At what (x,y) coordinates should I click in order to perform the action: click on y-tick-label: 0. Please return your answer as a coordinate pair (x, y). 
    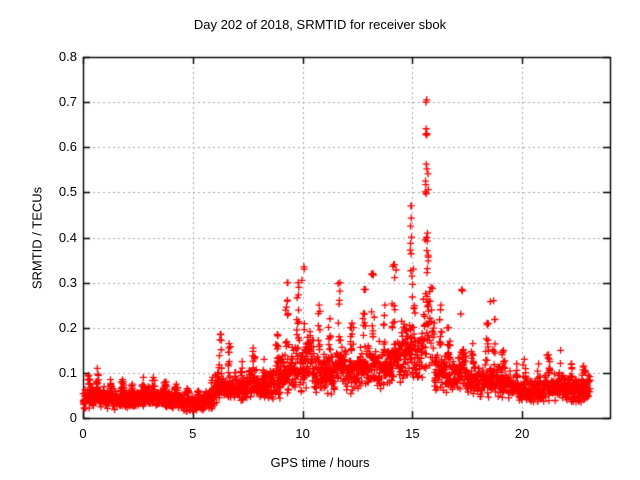
    Looking at the image, I should click on (73, 417).